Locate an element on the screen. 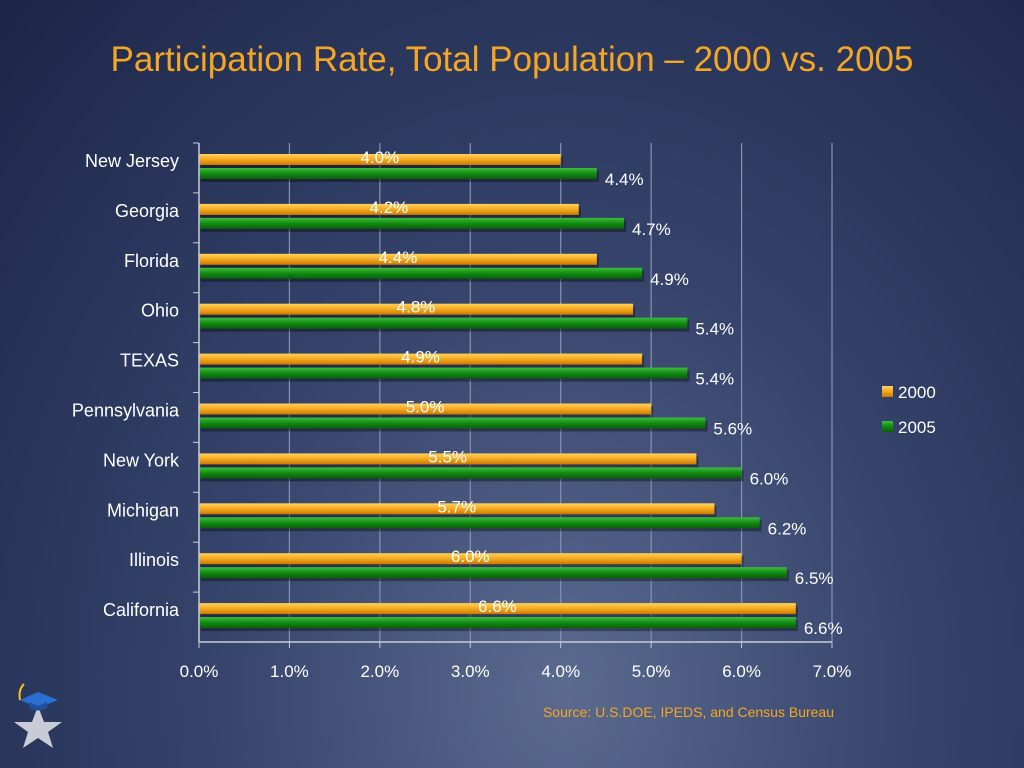  legend-swatch-2000 is located at coordinates (887, 391).